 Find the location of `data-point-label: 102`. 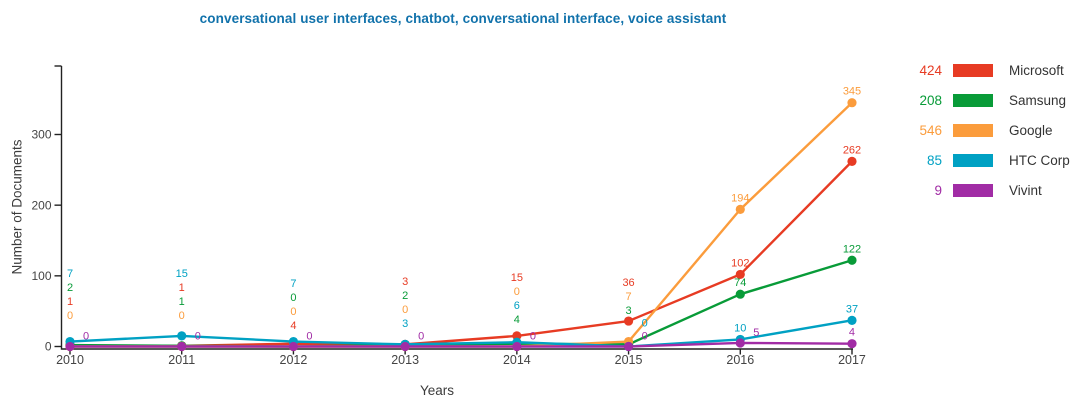

data-point-label: 102 is located at coordinates (740, 263).